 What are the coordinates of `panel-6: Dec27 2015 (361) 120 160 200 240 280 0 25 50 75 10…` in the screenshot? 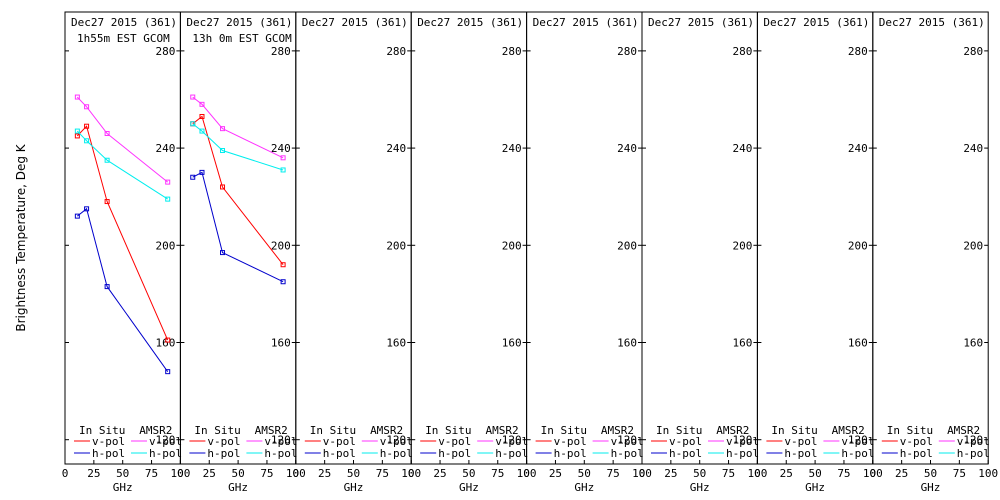 It's located at (703, 252).